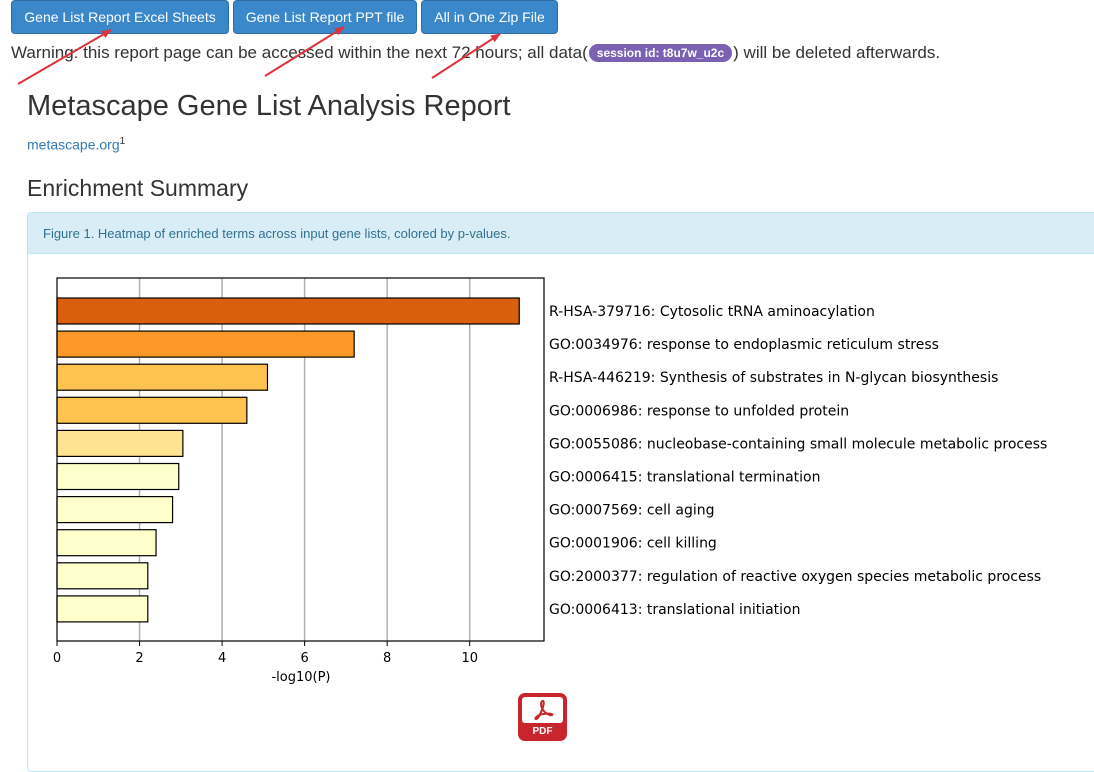  I want to click on pdf-download-icon: PDF, so click(542, 717).